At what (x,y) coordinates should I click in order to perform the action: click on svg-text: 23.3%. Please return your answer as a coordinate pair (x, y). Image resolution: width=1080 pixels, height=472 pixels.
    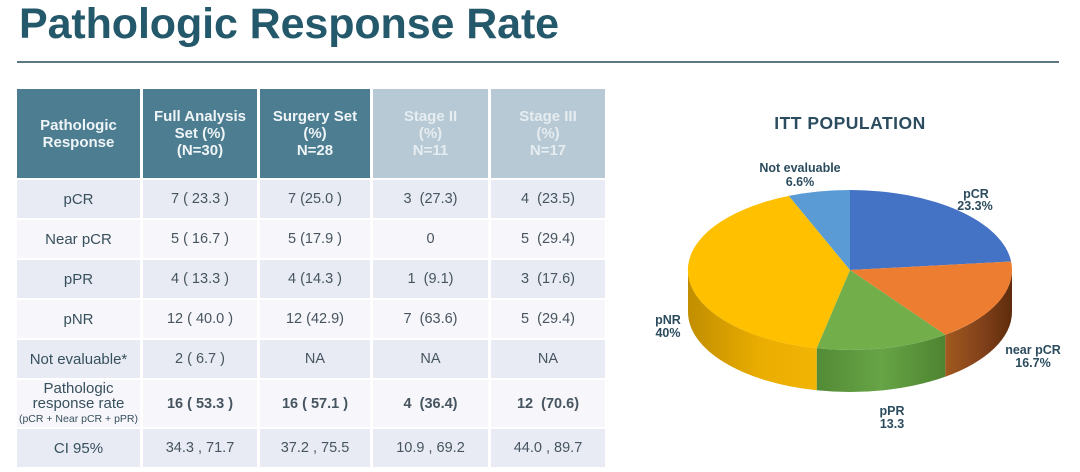
    Looking at the image, I should click on (974, 206).